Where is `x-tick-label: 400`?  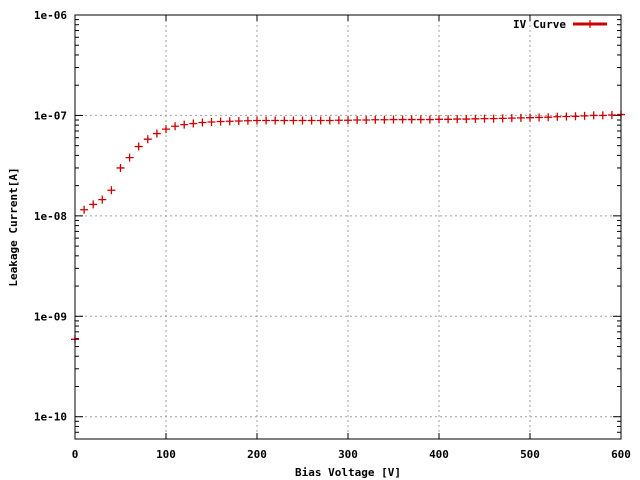 x-tick-label: 400 is located at coordinates (439, 454).